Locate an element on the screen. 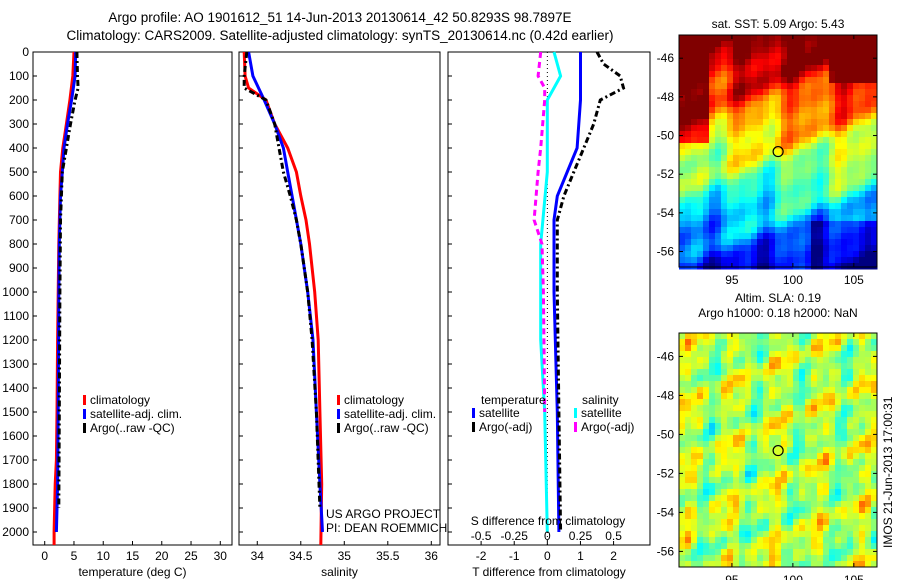  s-axis-label: S difference from climatology is located at coordinates (548, 521).